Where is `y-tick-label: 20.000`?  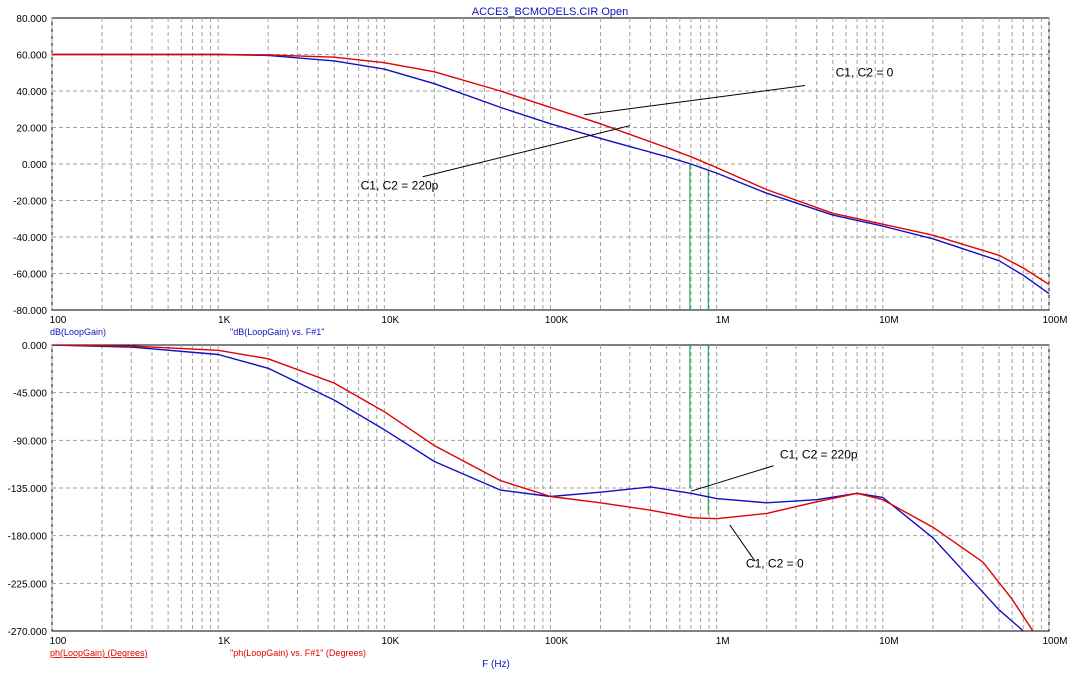 y-tick-label: 20.000 is located at coordinates (31, 129).